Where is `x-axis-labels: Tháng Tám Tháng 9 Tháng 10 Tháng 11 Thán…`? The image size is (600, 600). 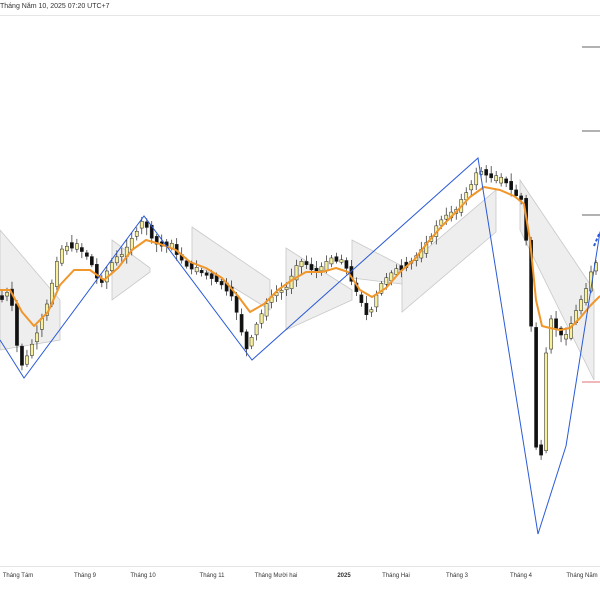 x-axis-labels: Tháng Tám Tháng 9 Tháng 10 Tháng 11 Thán… is located at coordinates (300, 576).